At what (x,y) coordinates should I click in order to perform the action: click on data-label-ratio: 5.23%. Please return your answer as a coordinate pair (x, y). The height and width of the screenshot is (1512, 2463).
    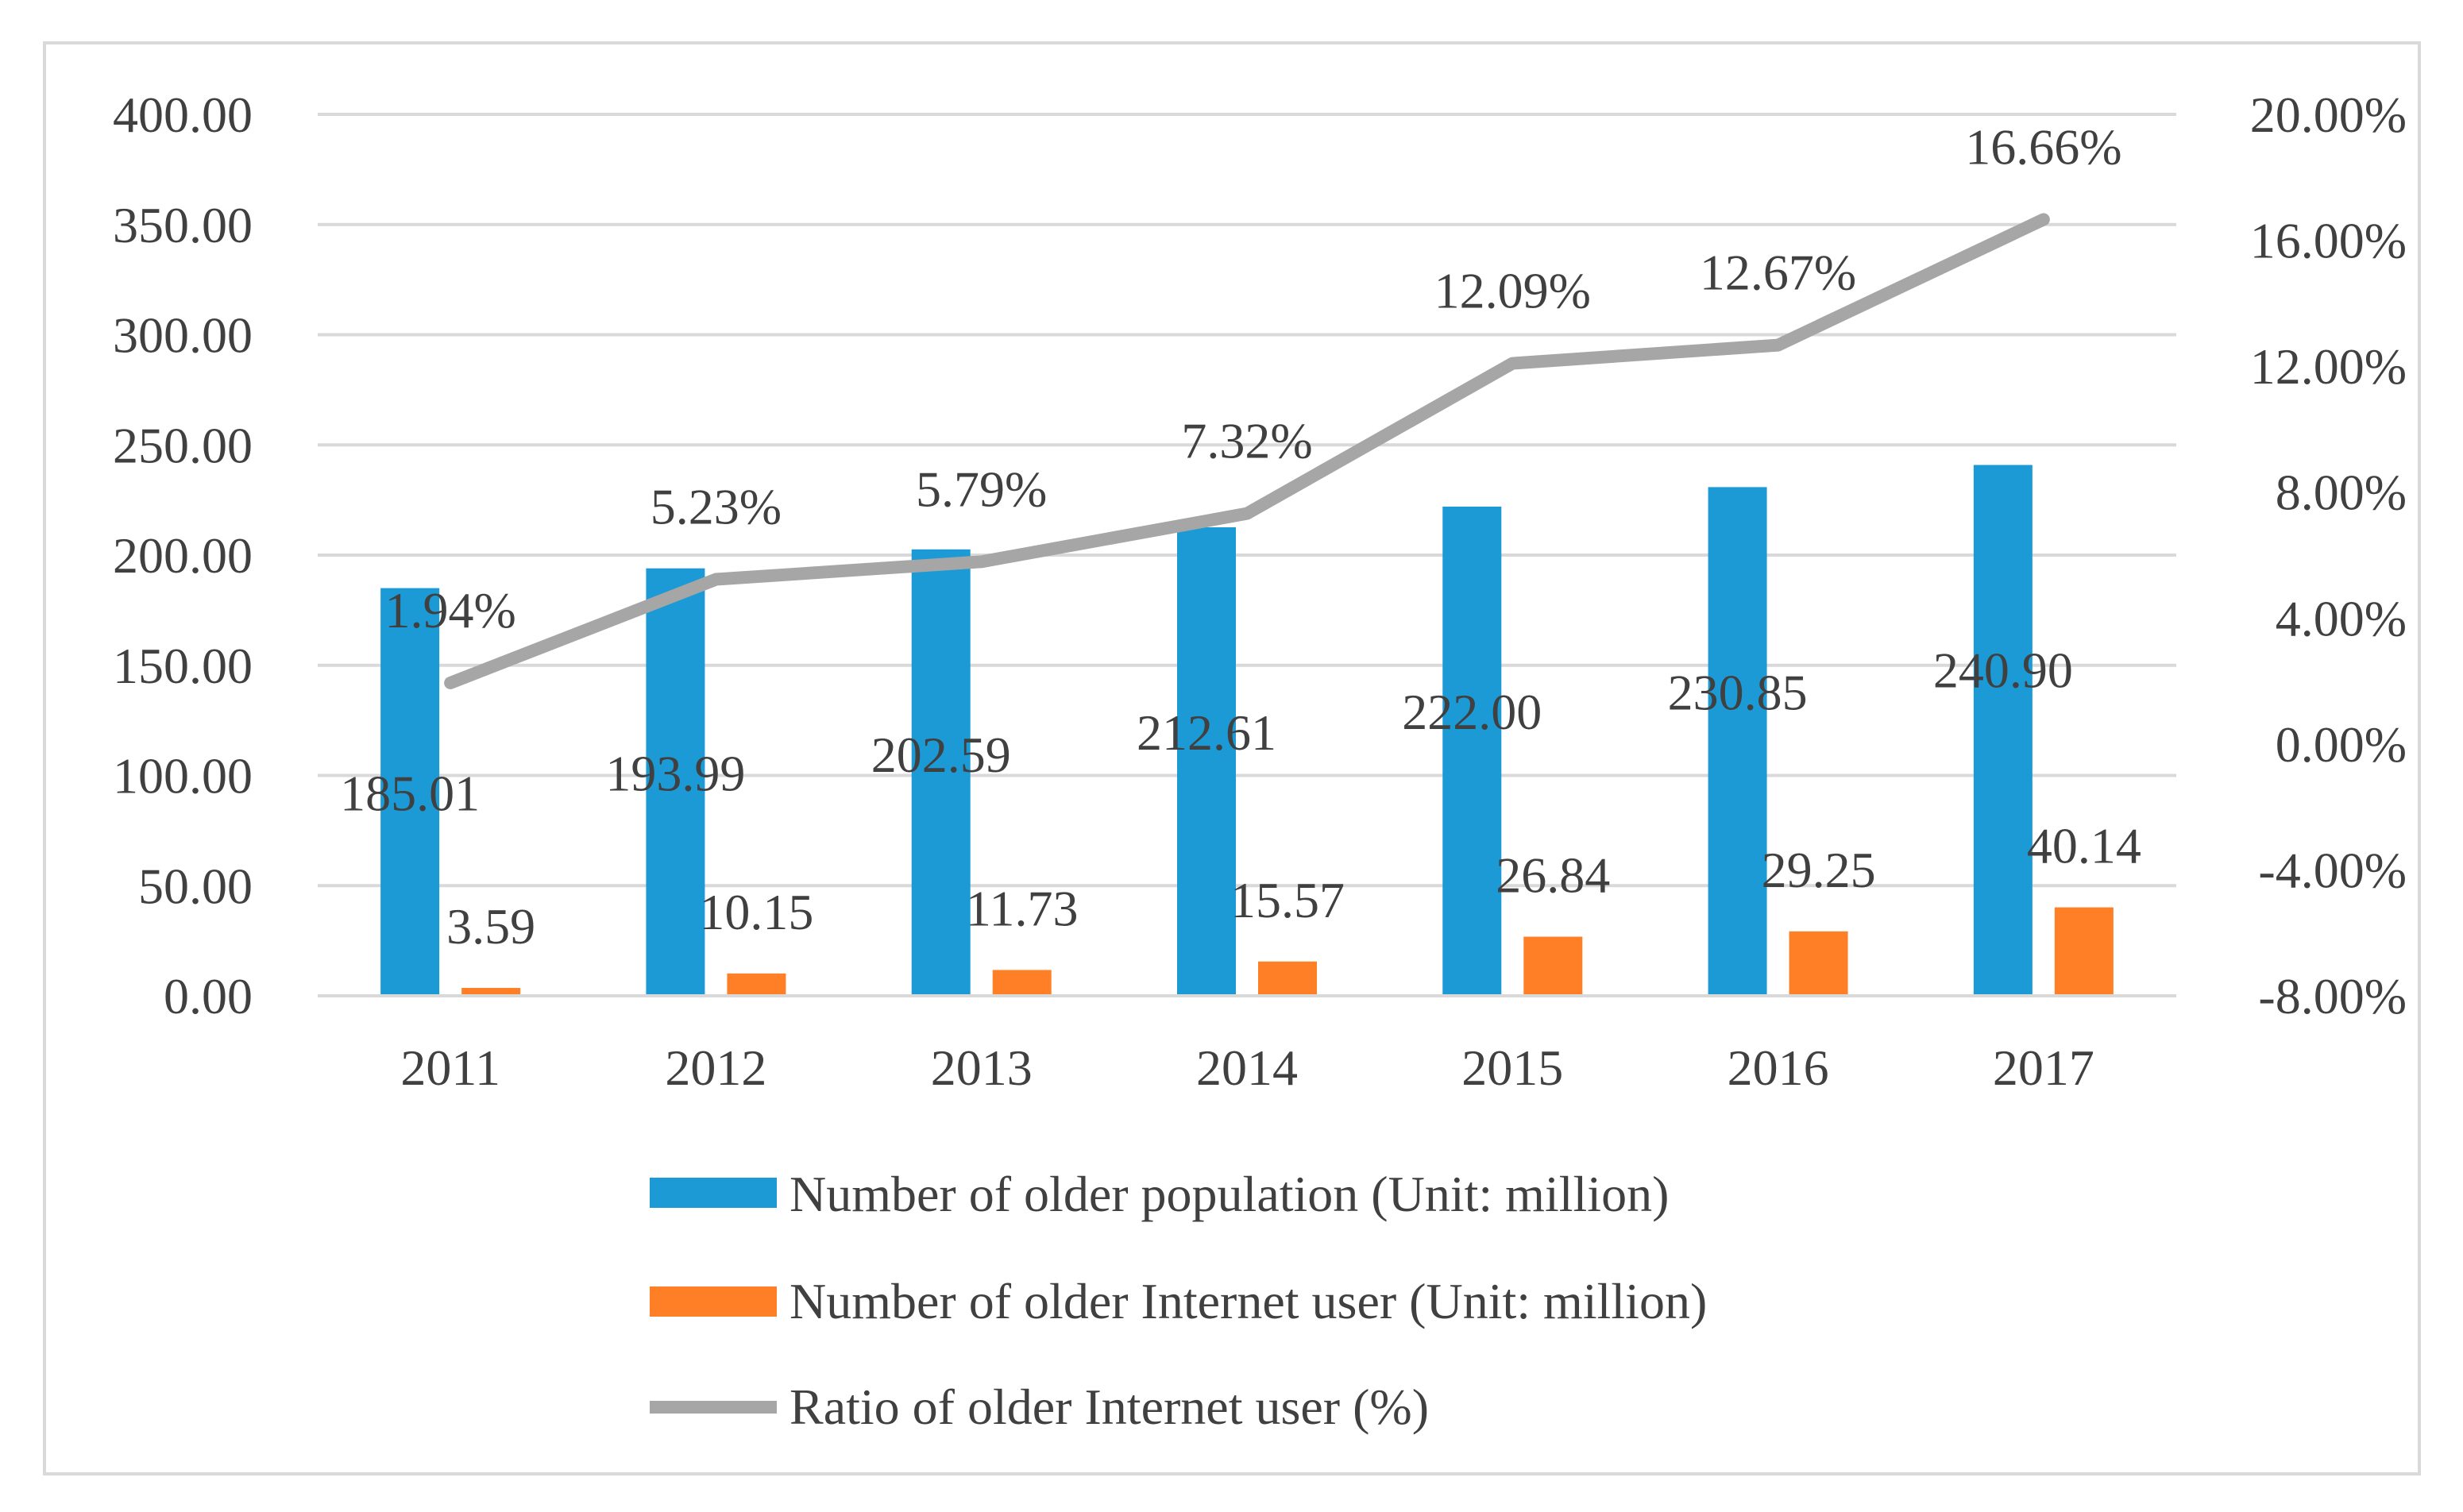
    Looking at the image, I should click on (716, 507).